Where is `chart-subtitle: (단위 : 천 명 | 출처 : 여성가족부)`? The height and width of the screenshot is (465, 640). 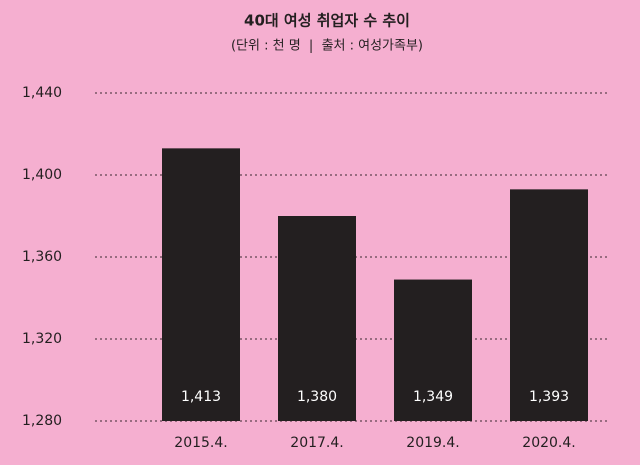
chart-subtitle: (단위 : 천 명 | 출처 : 여성가족부) is located at coordinates (327, 46).